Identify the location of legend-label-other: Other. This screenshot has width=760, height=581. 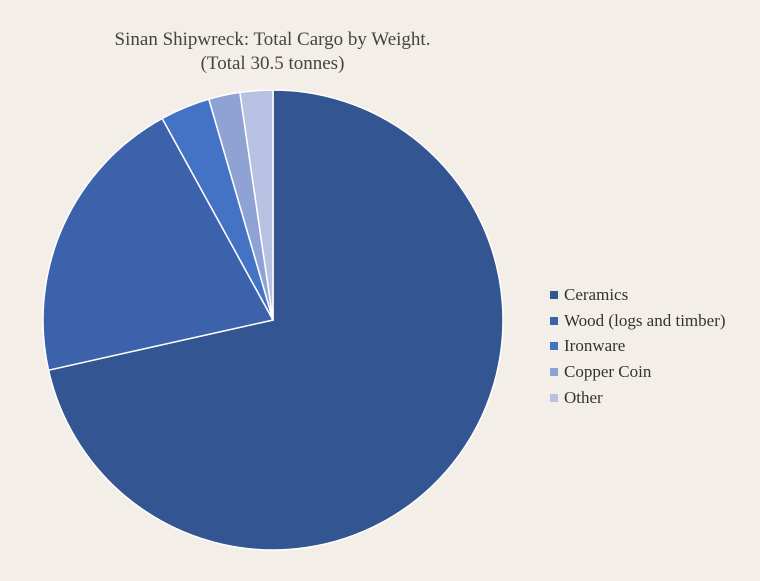
(583, 397).